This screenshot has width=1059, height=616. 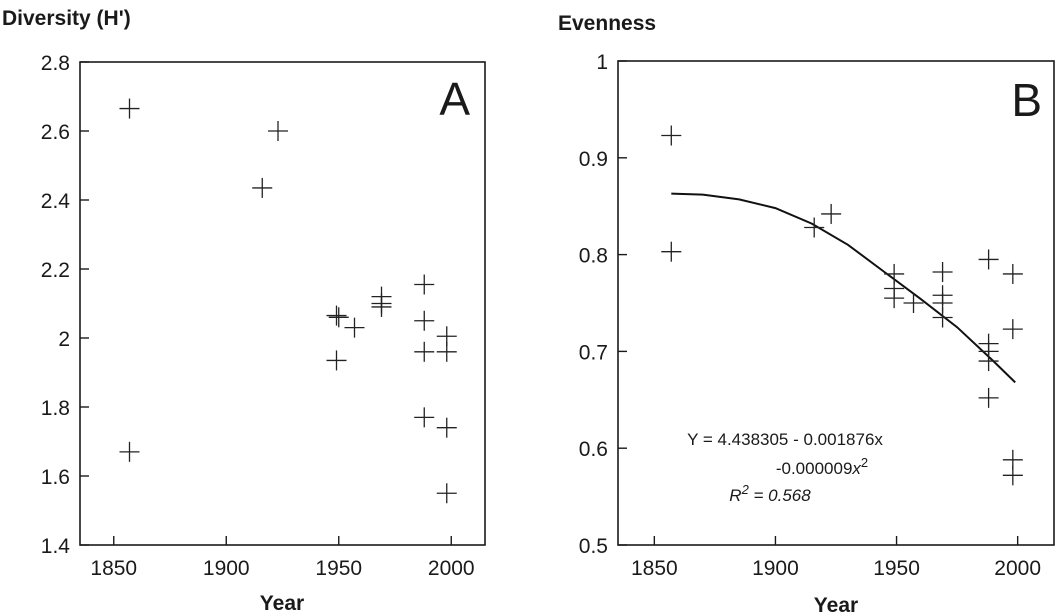 I want to click on chart-b-panel-label: B, so click(x=1026, y=100).